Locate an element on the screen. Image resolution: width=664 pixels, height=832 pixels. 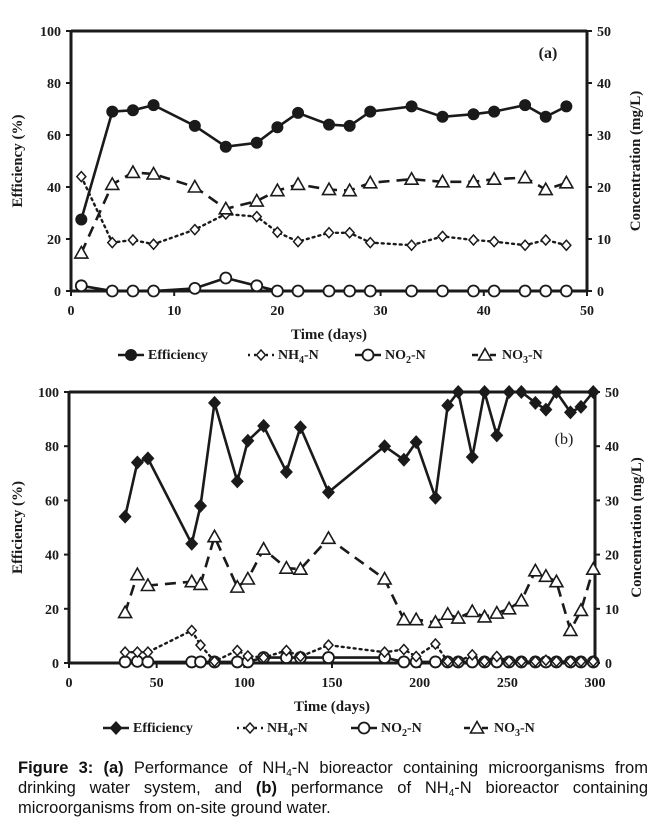
x-axis-title: Time (days) is located at coordinates (329, 335).